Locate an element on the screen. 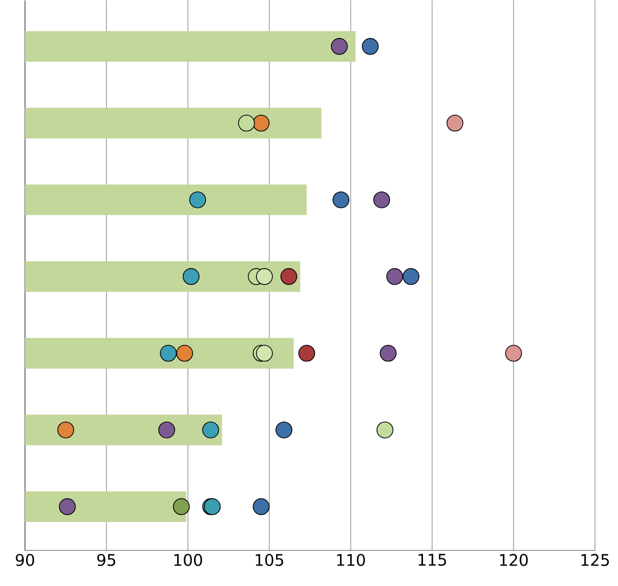 The image size is (618, 586). x-tick-label: 100 is located at coordinates (188, 560).